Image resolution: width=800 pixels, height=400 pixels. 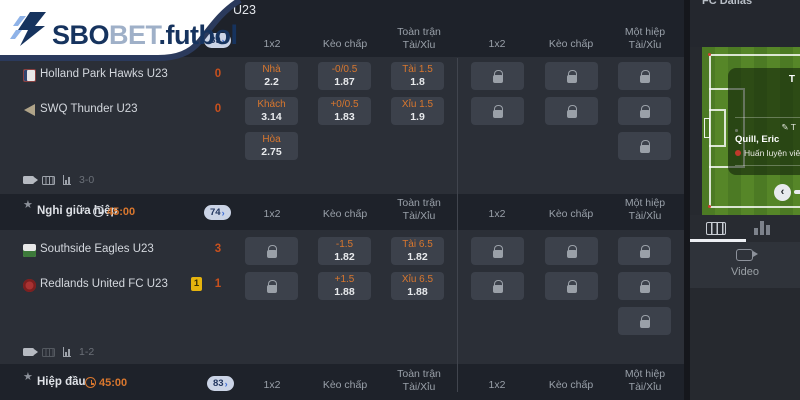 What do you see at coordinates (344, 244) in the screenshot?
I see `odds-label: -1.5` at bounding box center [344, 244].